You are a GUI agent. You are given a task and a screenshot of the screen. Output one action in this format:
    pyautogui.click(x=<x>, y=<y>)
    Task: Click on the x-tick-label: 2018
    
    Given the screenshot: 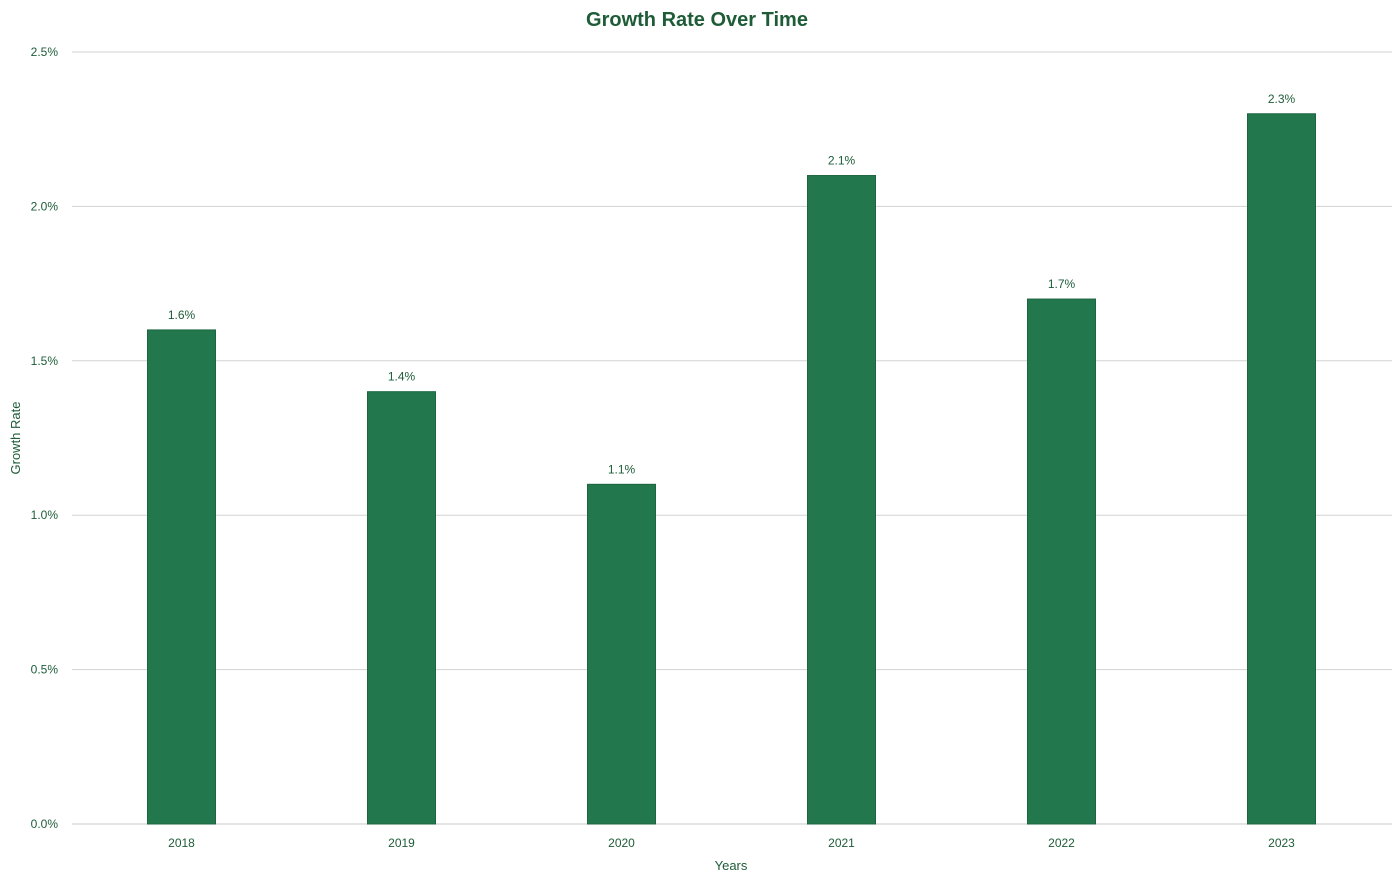 What is the action you would take?
    pyautogui.click(x=181, y=843)
    